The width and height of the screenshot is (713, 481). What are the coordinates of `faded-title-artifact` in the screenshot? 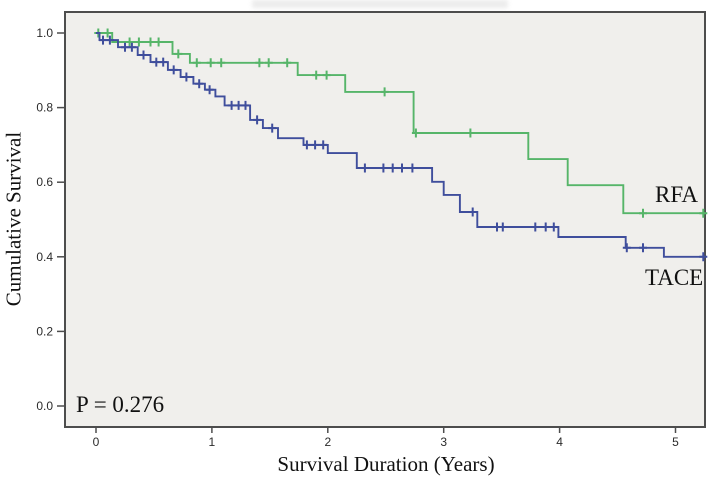 It's located at (380, 4).